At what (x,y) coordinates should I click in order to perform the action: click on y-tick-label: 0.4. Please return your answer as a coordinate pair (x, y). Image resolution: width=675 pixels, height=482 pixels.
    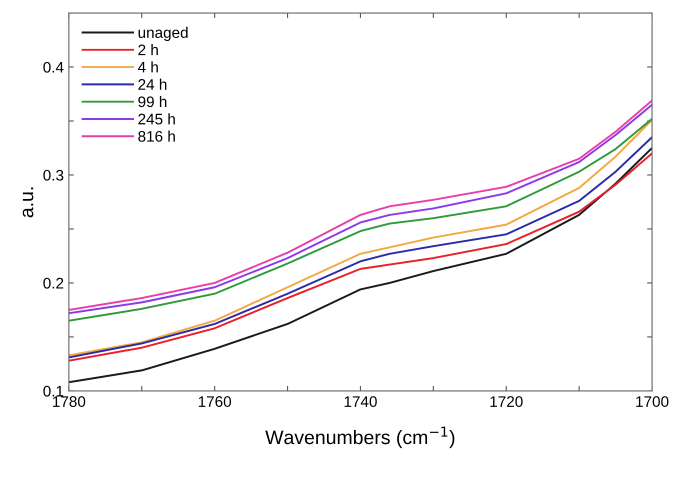
    Looking at the image, I should click on (53, 67).